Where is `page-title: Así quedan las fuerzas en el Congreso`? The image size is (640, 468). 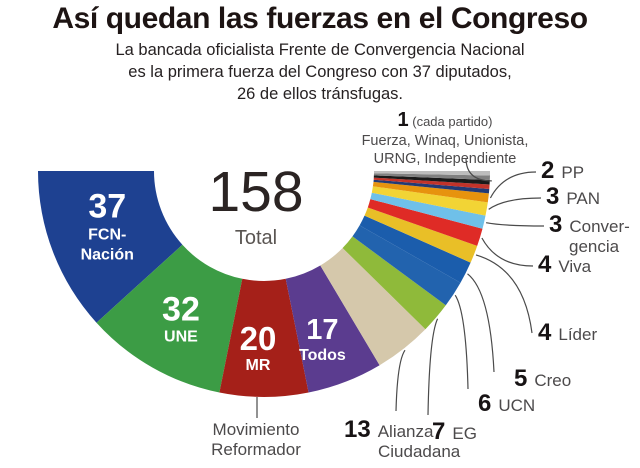 page-title: Así quedan las fuerzas en el Congreso is located at coordinates (320, 18).